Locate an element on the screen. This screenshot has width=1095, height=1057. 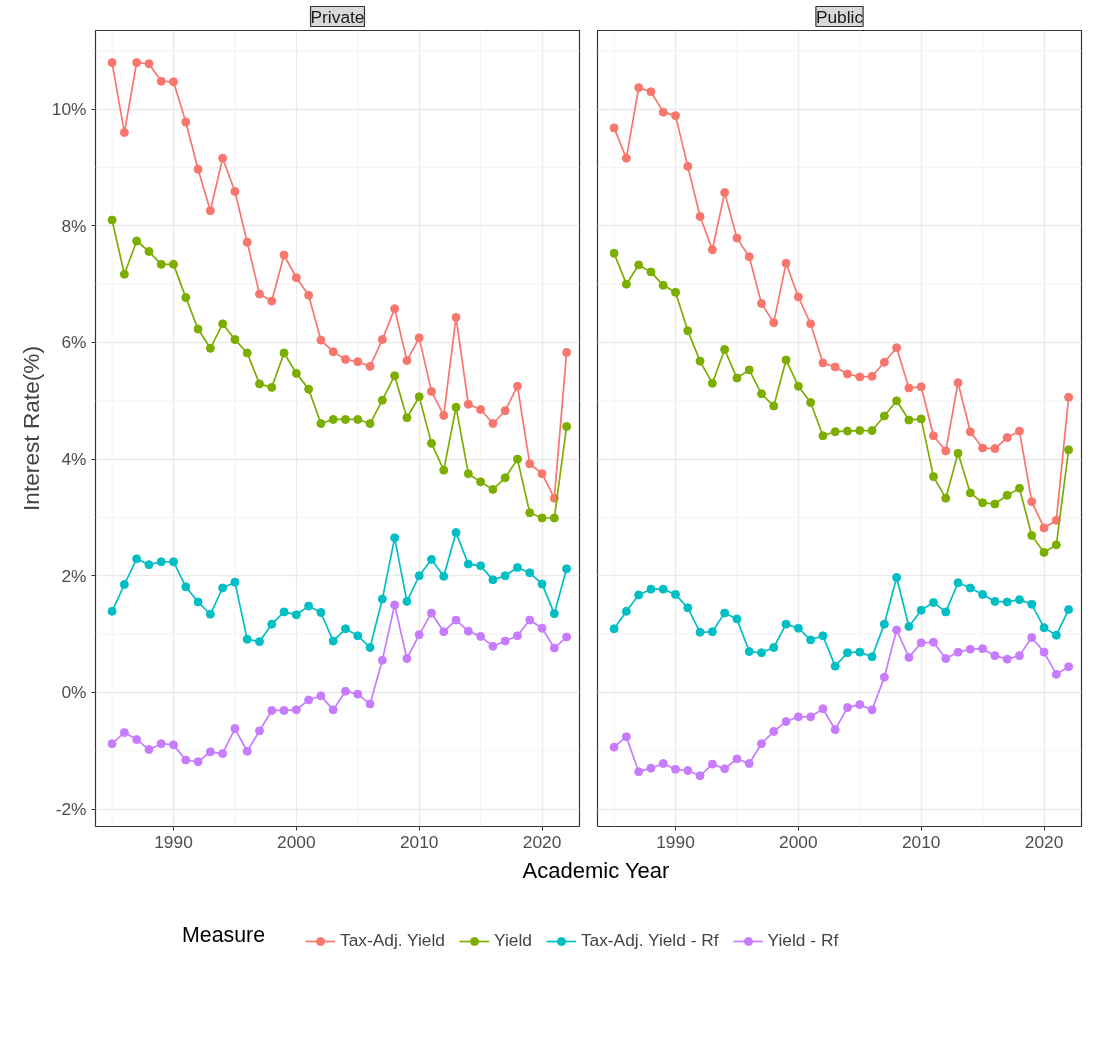
chart-title: Public is located at coordinates (839, 16).